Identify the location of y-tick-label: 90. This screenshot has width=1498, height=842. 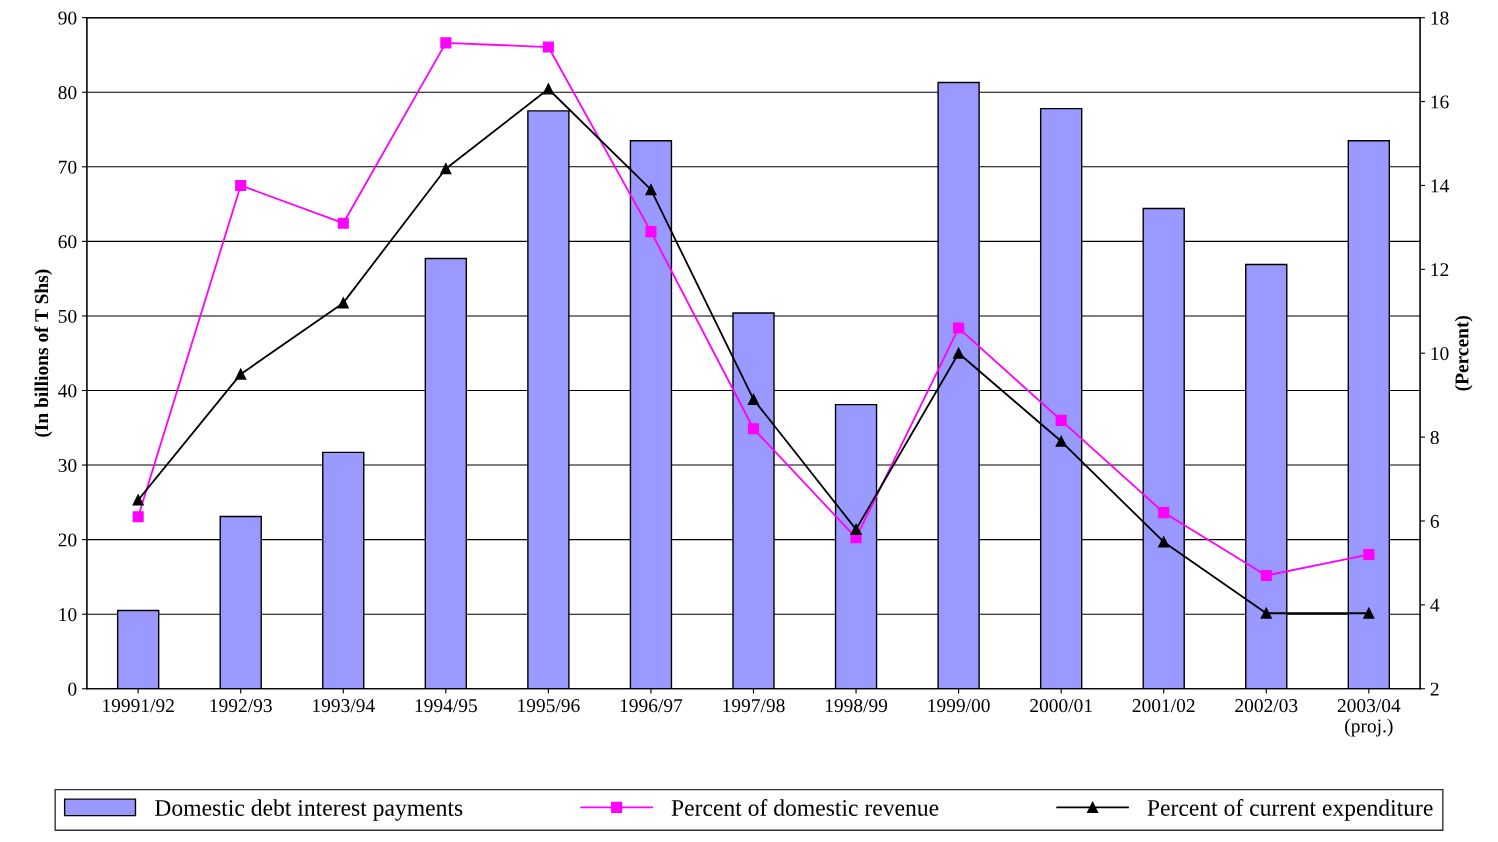
(67, 18).